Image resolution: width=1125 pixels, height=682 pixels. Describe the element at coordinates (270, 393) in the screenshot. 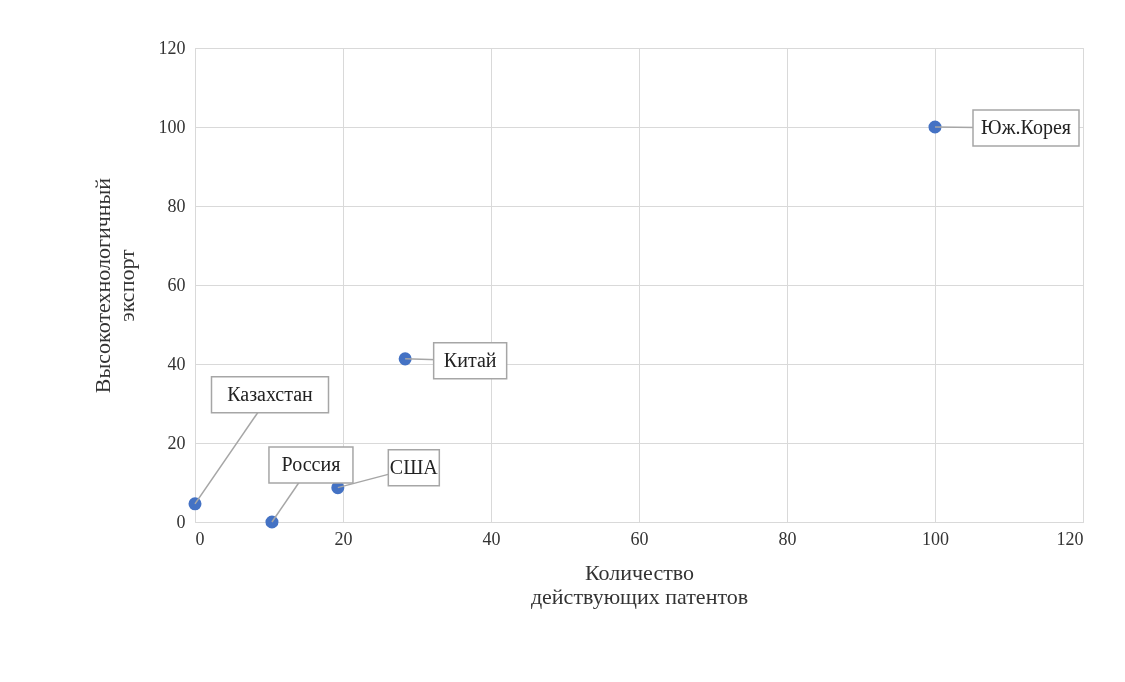

I see `annotation: Казахстан` at that location.